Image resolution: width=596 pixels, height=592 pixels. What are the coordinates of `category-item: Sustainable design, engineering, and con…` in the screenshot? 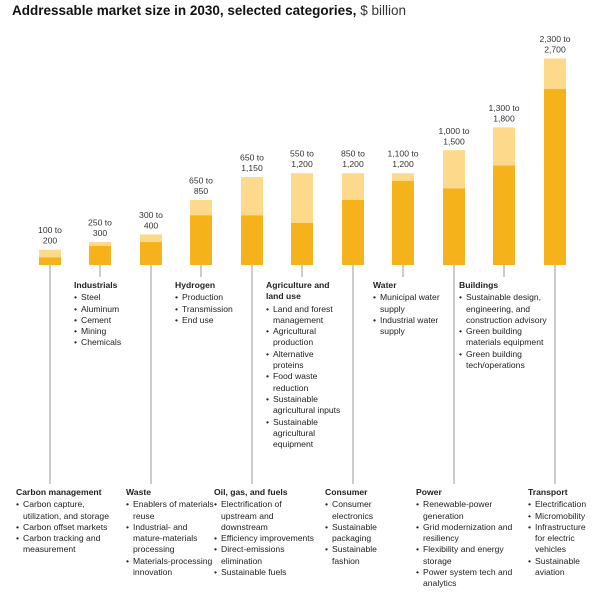 It's located at (509, 309).